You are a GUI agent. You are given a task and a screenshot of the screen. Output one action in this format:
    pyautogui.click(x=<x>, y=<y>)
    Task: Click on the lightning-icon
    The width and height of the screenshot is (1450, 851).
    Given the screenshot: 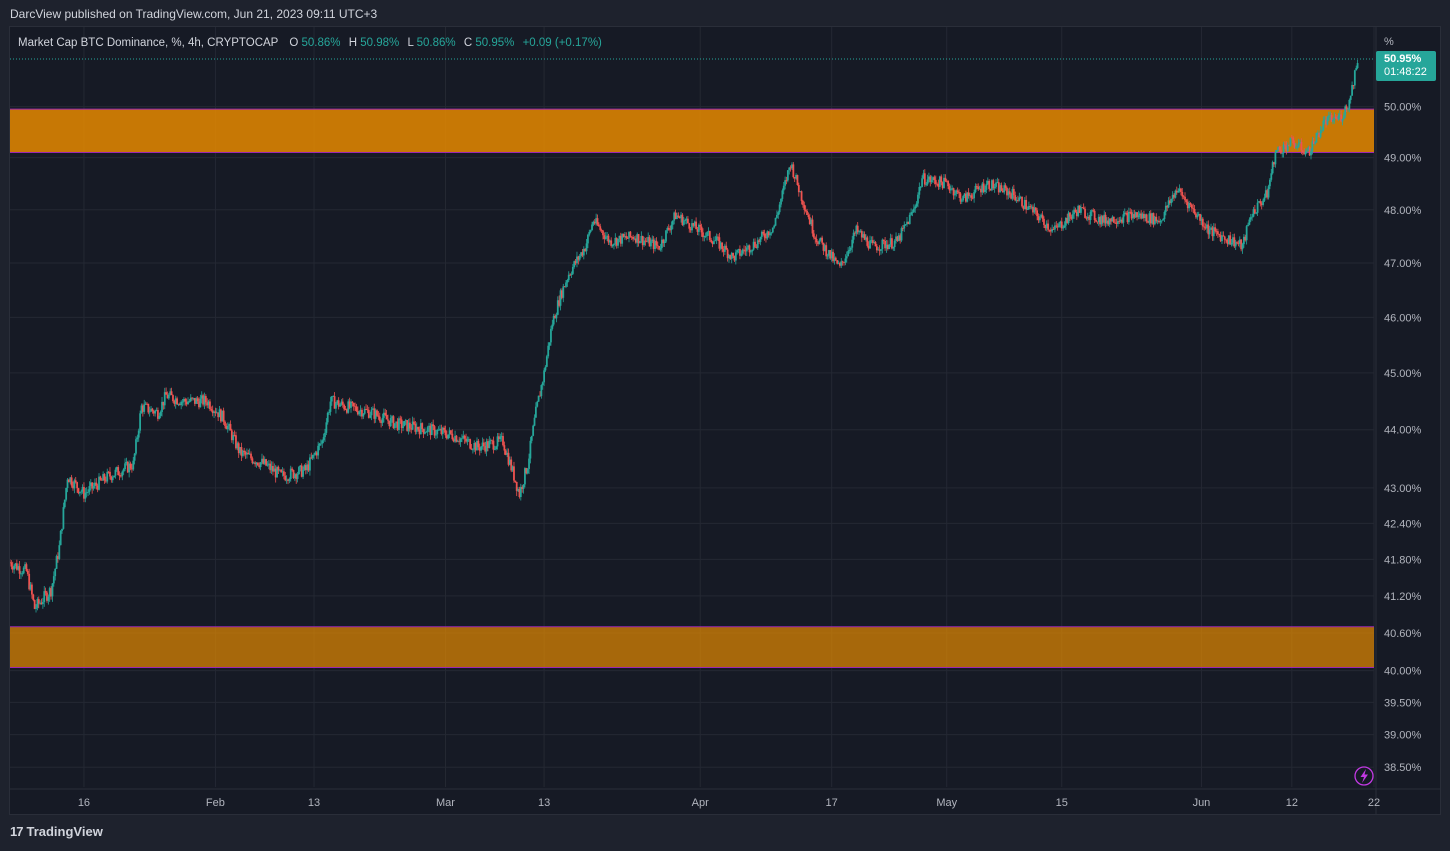 What is the action you would take?
    pyautogui.click(x=1364, y=776)
    